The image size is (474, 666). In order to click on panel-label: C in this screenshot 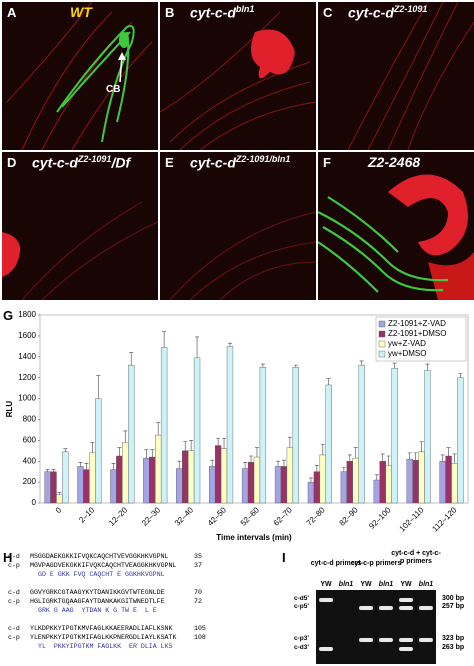, I will do `click(328, 12)`.